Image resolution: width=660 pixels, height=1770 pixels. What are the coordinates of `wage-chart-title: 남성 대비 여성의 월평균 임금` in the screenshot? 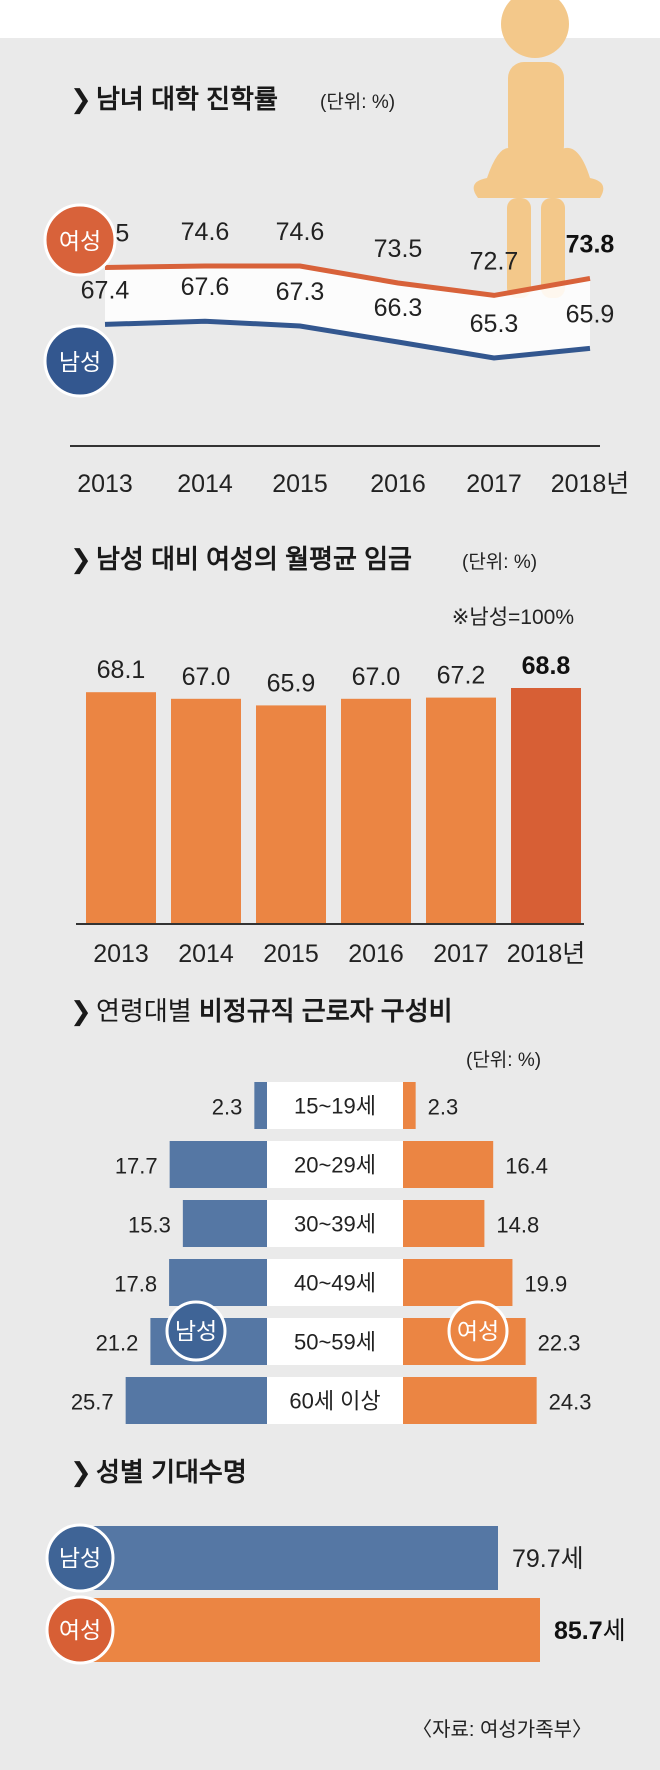 It's located at (254, 559).